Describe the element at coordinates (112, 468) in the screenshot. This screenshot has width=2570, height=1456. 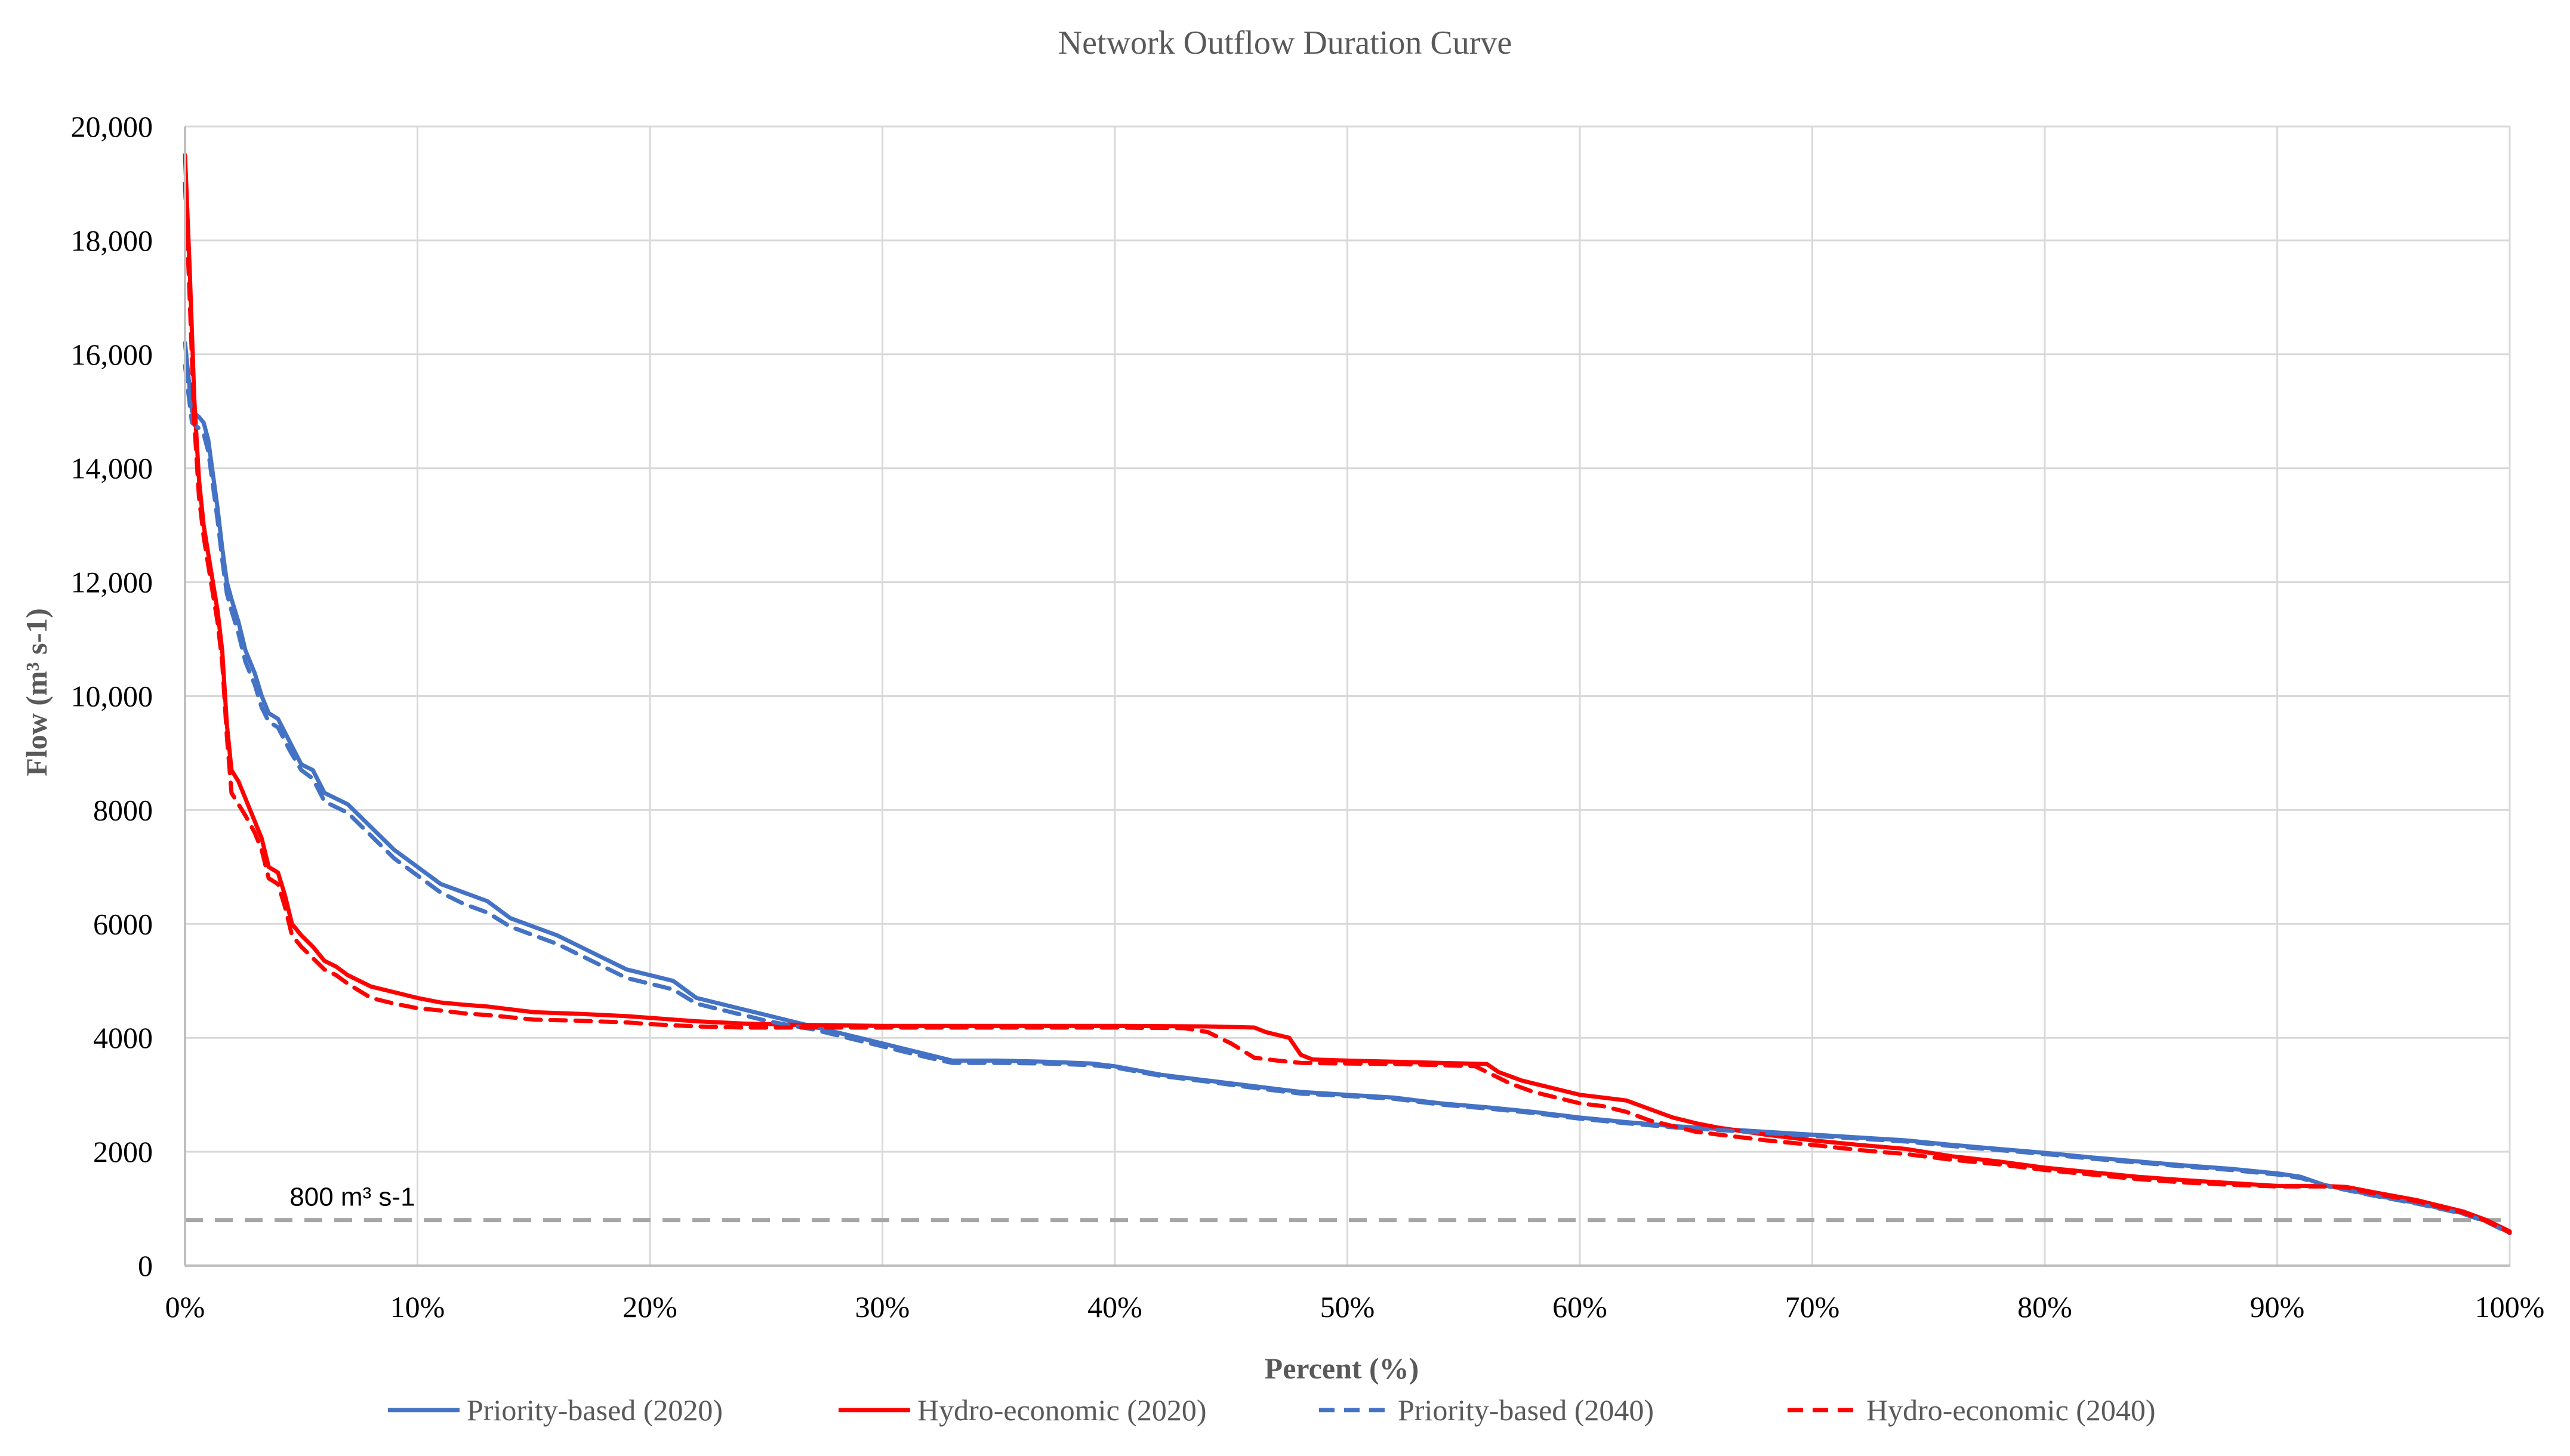
I see `y-tick-label-7: 14,000` at that location.